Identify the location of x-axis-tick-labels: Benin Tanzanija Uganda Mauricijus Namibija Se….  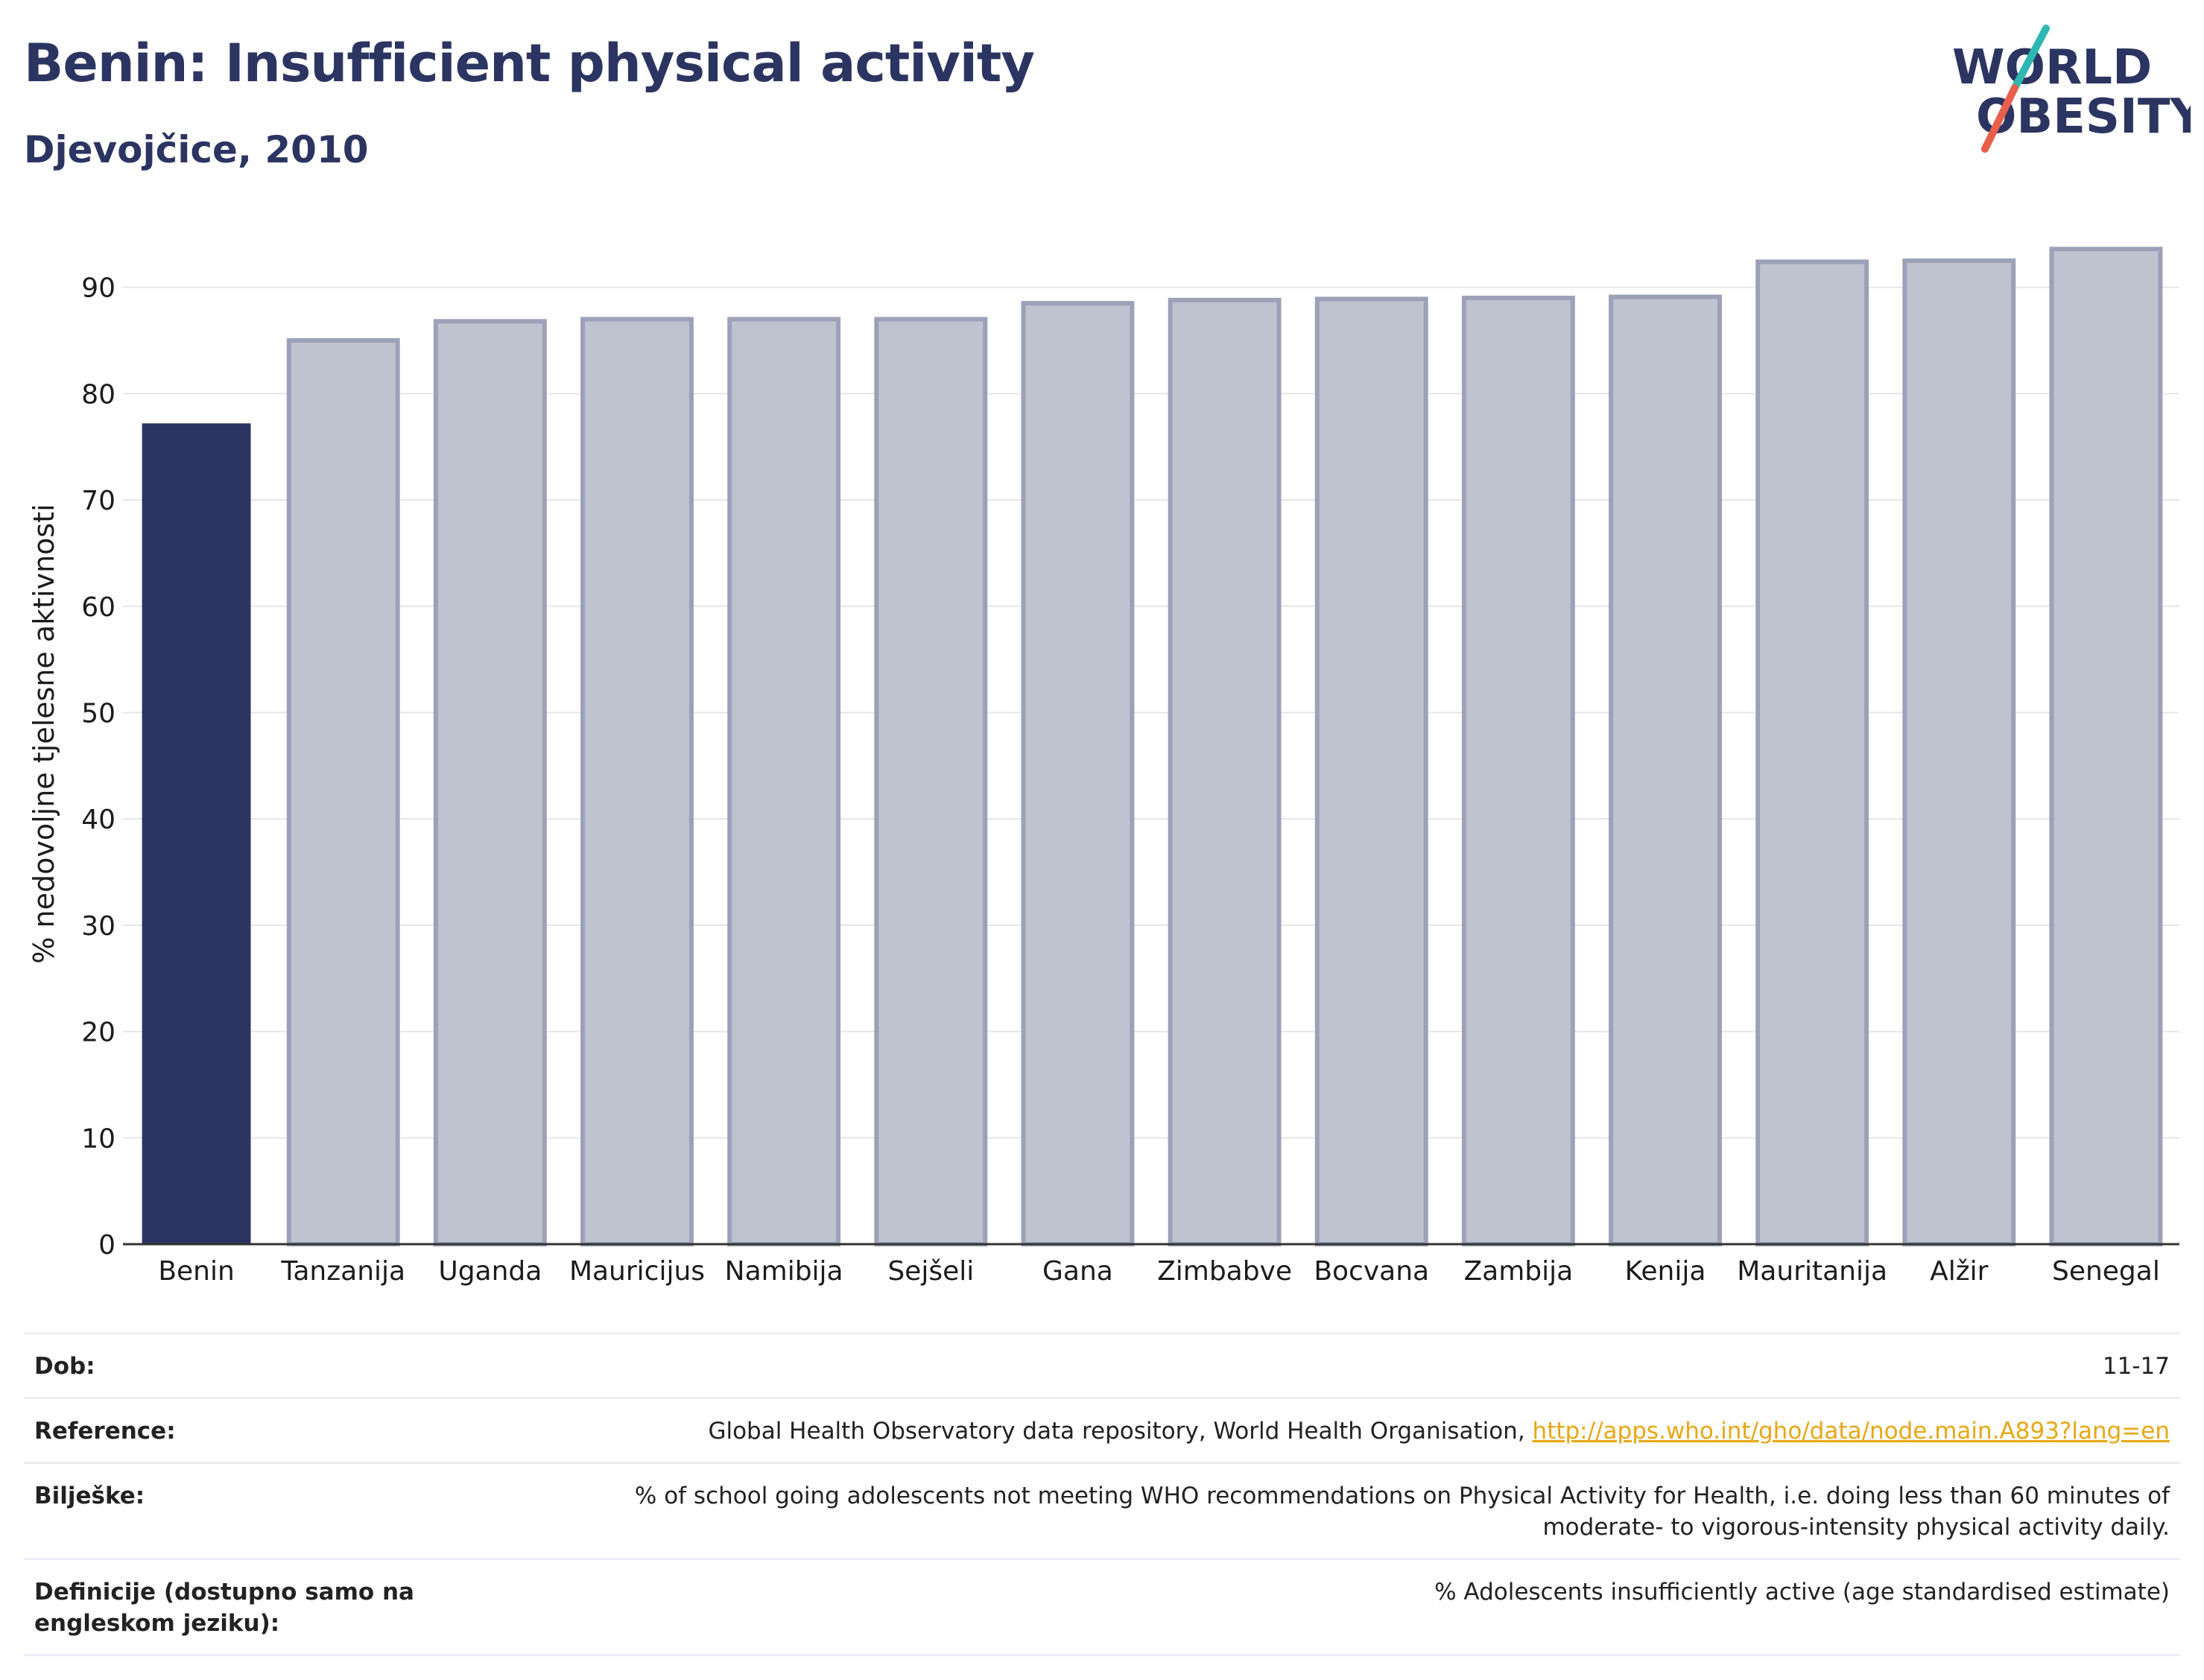
(1159, 1271).